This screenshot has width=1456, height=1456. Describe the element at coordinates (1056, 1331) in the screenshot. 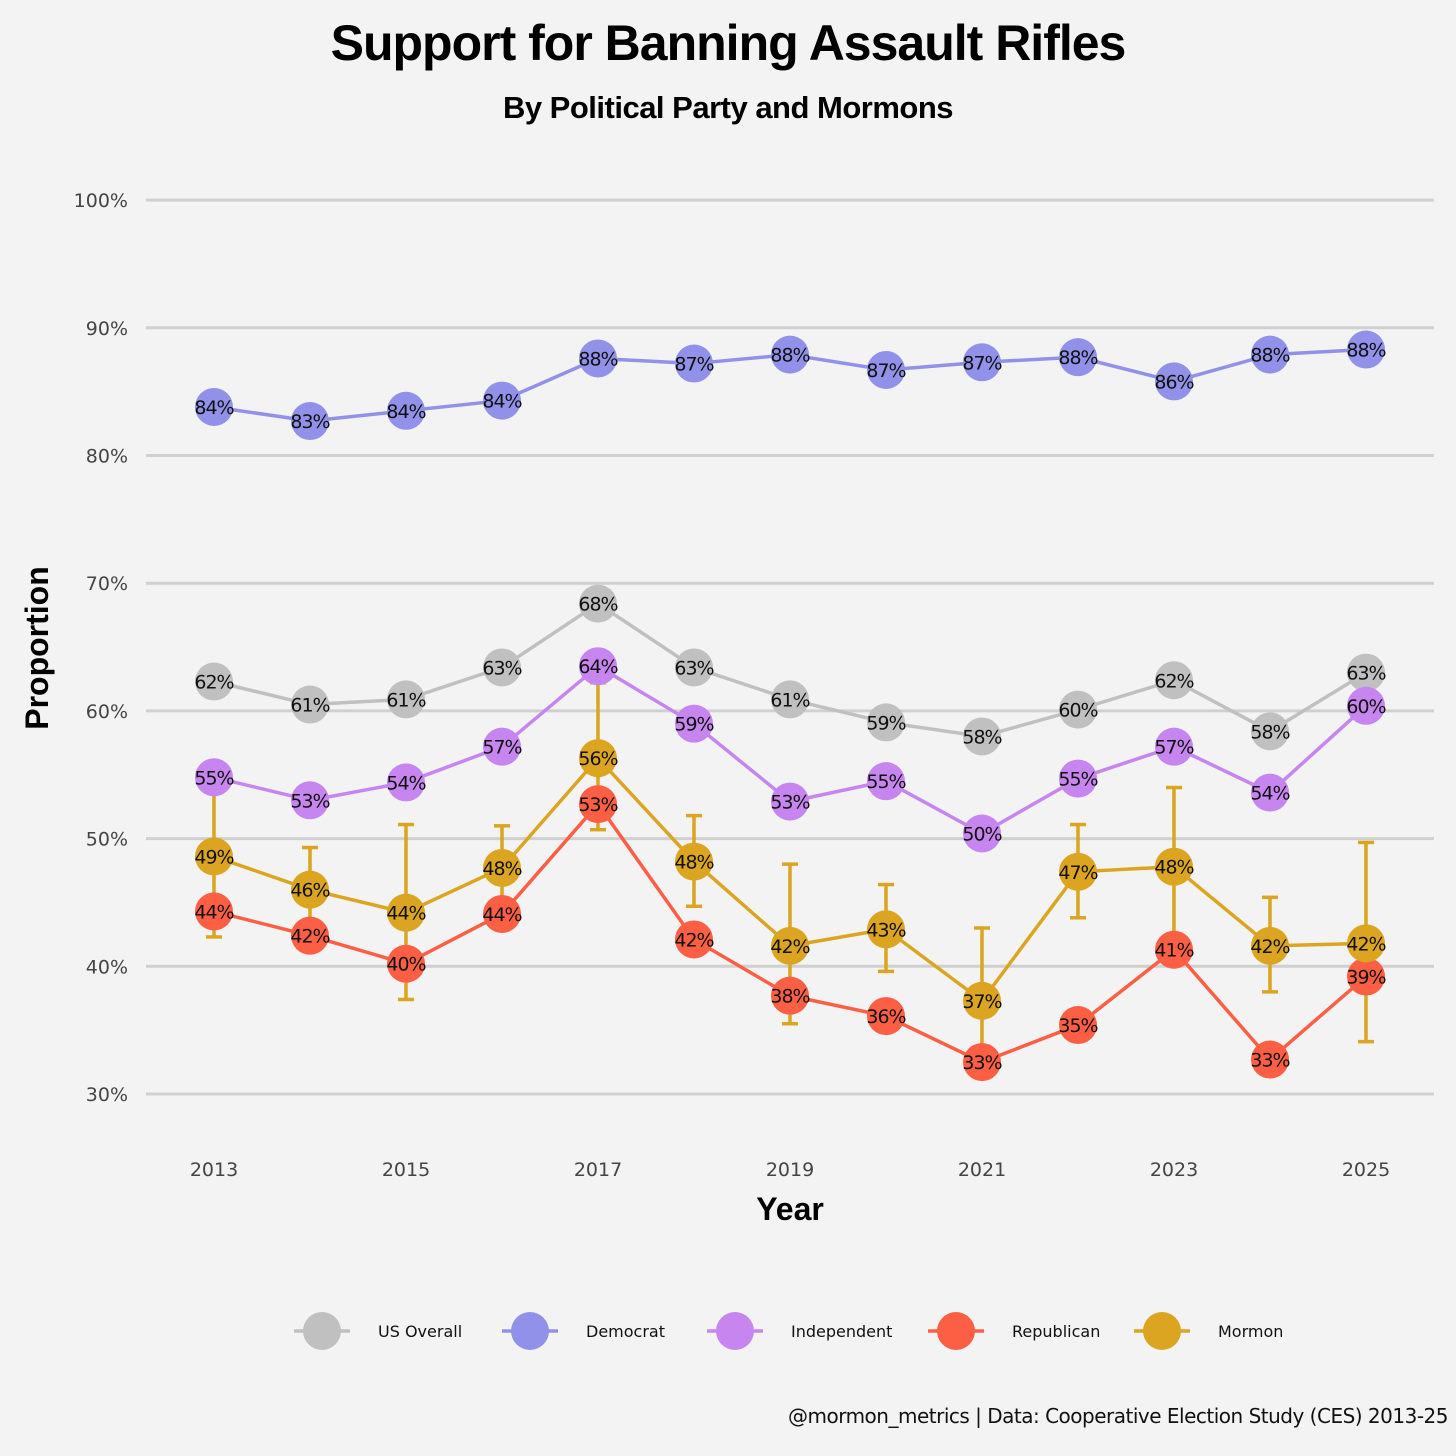

I see `legend-label: Republican` at that location.